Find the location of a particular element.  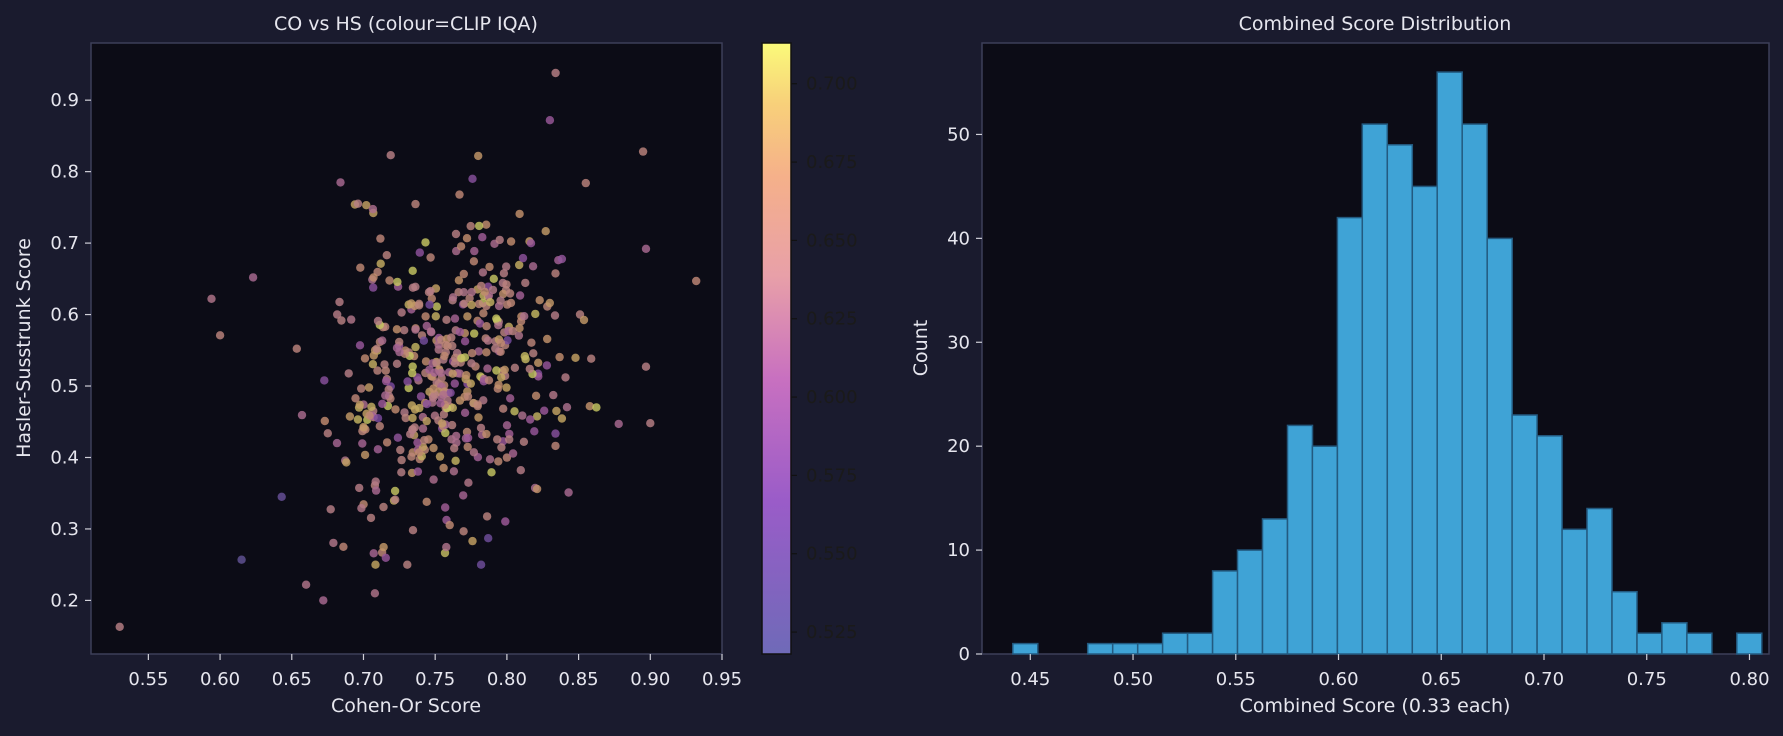

scatter-x-label: Cohen-Or Score is located at coordinates (406, 706).